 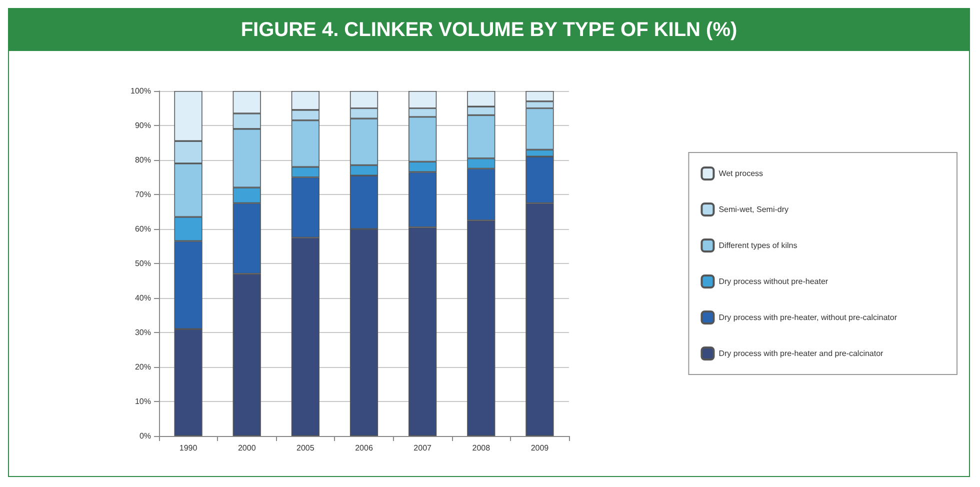 What do you see at coordinates (142, 401) in the screenshot?
I see `y-tick-label: 10%` at bounding box center [142, 401].